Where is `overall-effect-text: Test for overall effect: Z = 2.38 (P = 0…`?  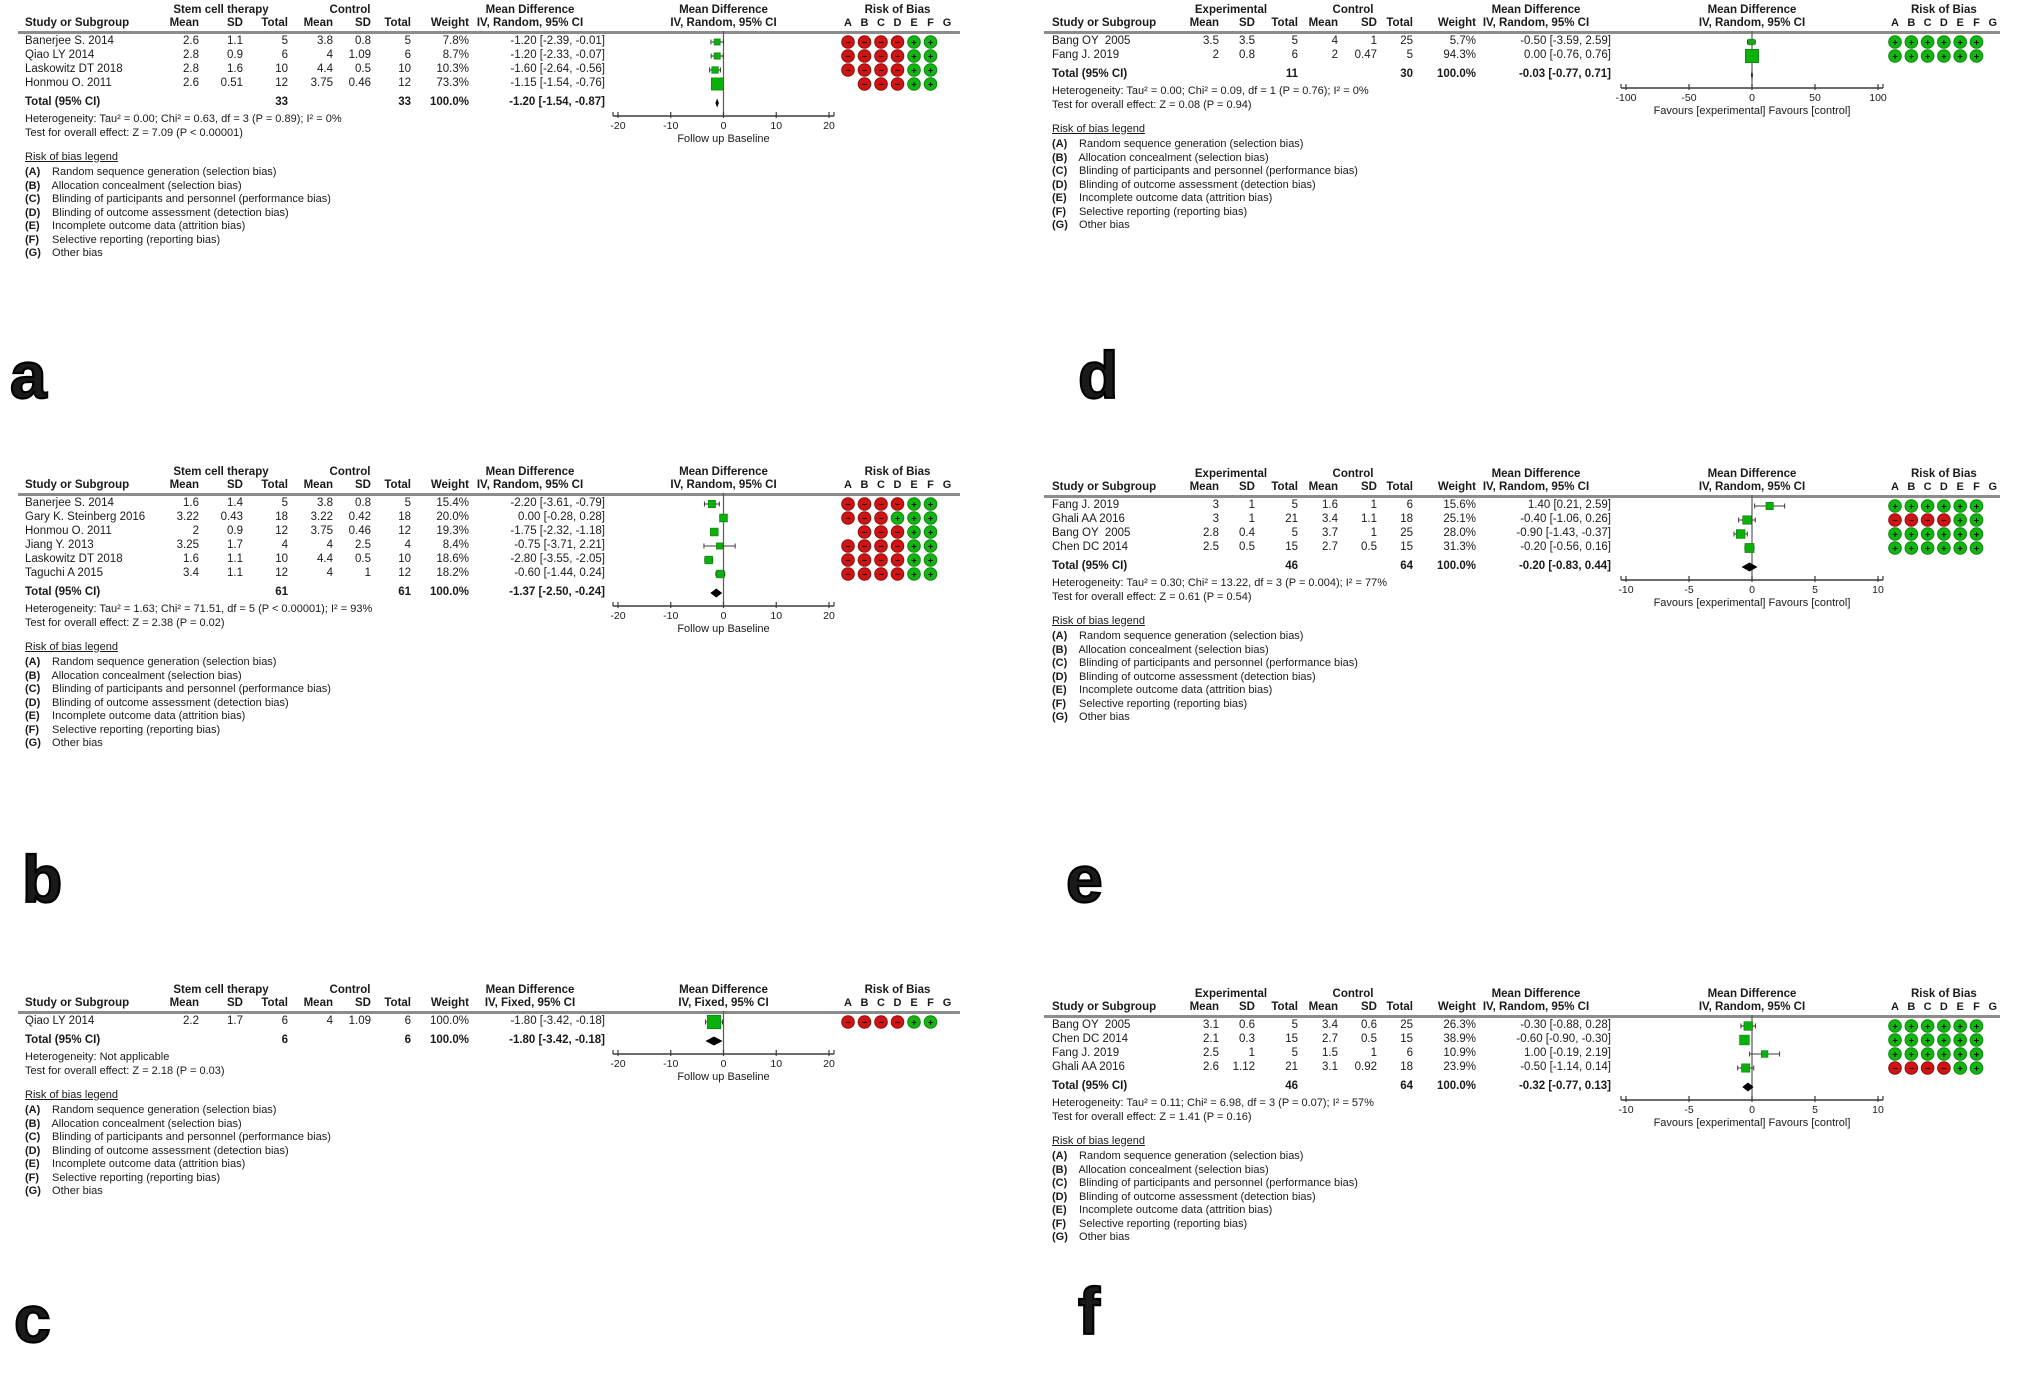
overall-effect-text: Test for overall effect: Z = 2.38 (P = 0… is located at coordinates (125, 622).